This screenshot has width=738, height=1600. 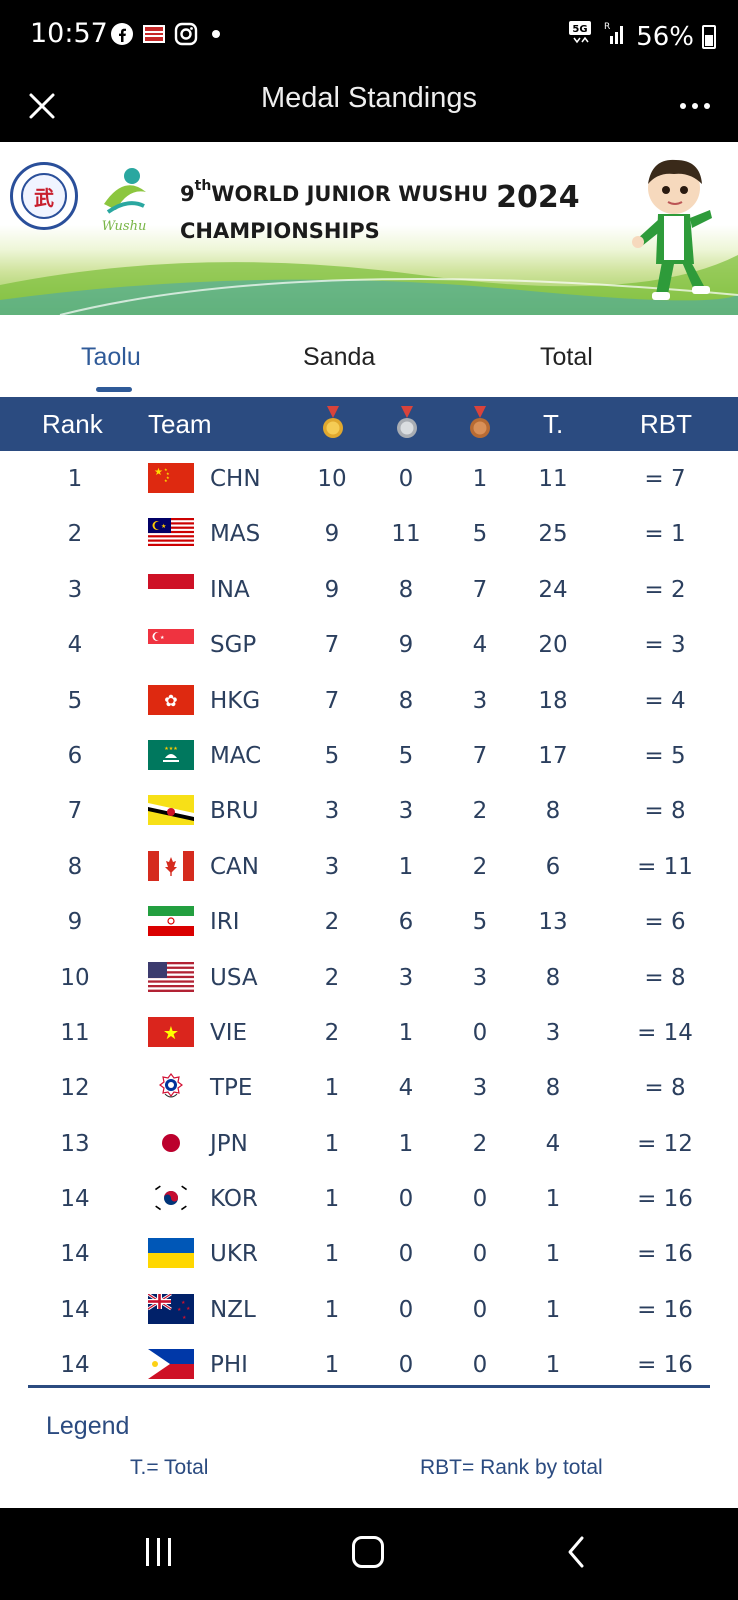 What do you see at coordinates (280, 231) in the screenshot?
I see `banner-title-line2: CHAMPIONSHIPS` at bounding box center [280, 231].